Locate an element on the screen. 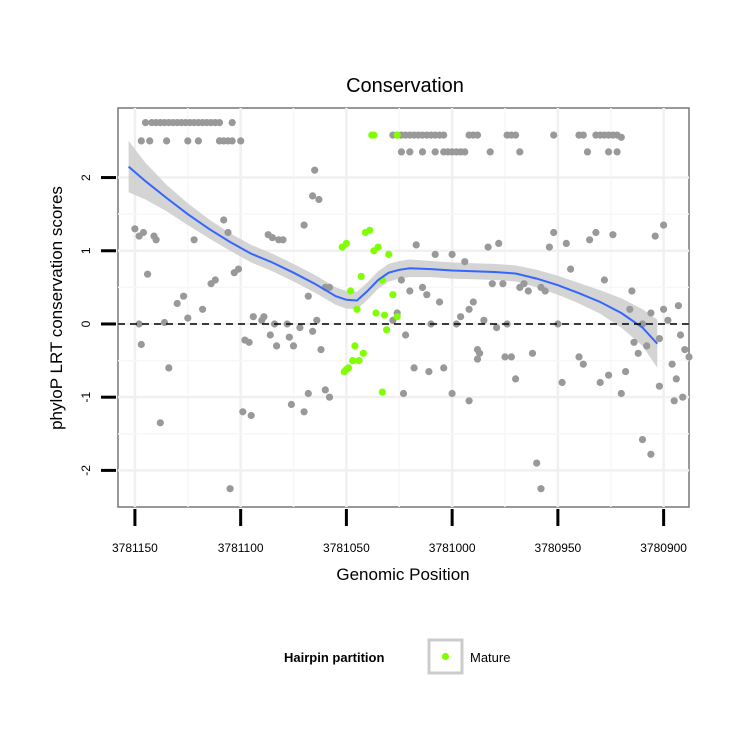 This screenshot has width=750, height=750. y-axis: -2 -1 0 1 2 is located at coordinates (97, 325).